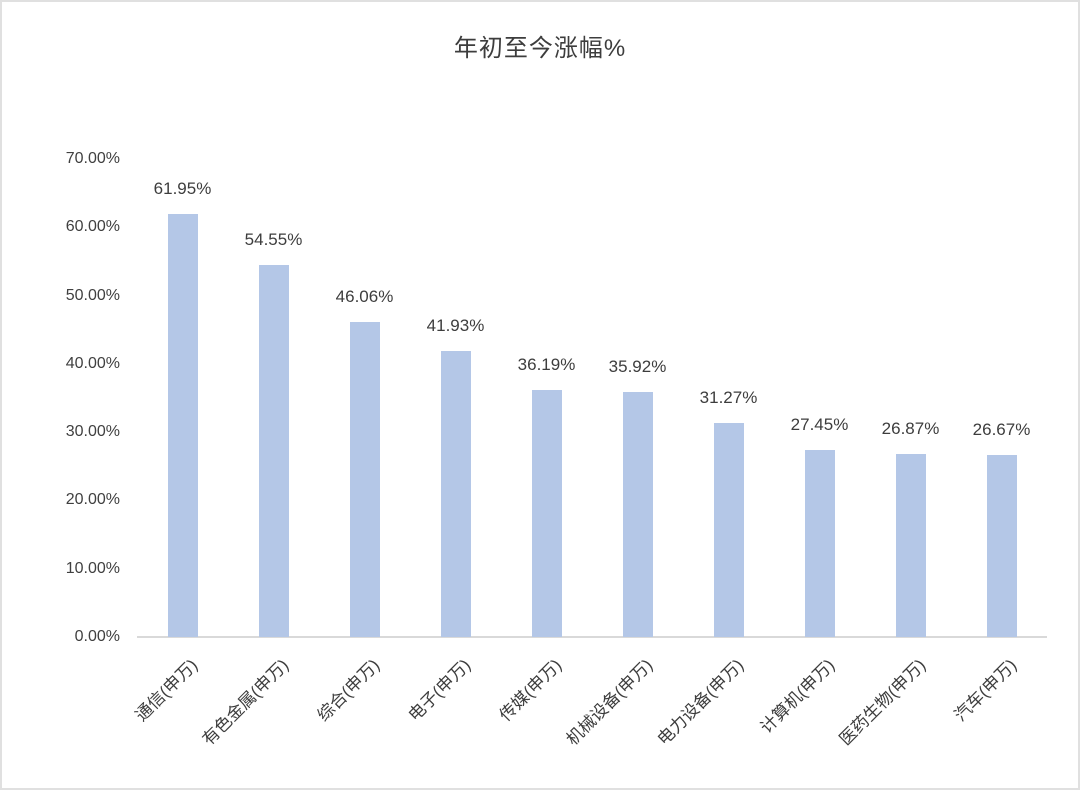  I want to click on category-label: 通信(申万), so click(166, 690).